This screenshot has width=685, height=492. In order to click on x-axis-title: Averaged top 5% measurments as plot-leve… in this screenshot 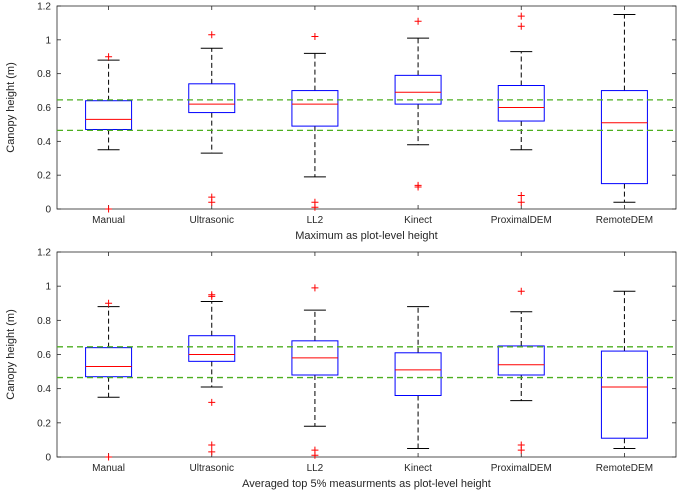, I will do `click(366, 484)`.